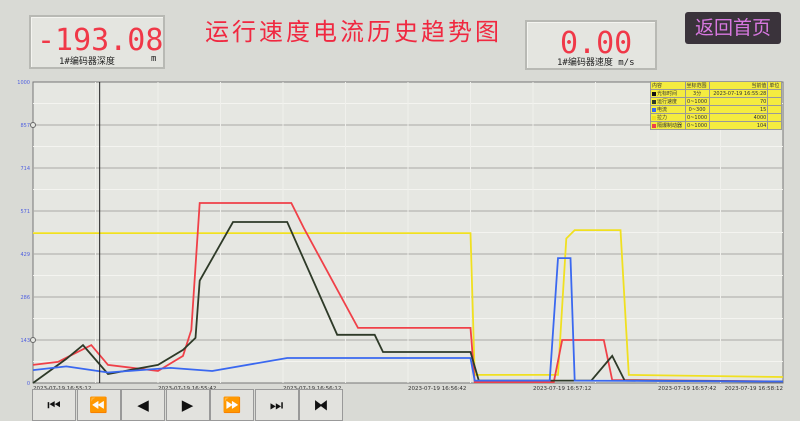 Image resolution: width=800 pixels, height=421 pixels. What do you see at coordinates (25, 298) in the screenshot?
I see `y-tick-label: 286` at bounding box center [25, 298].